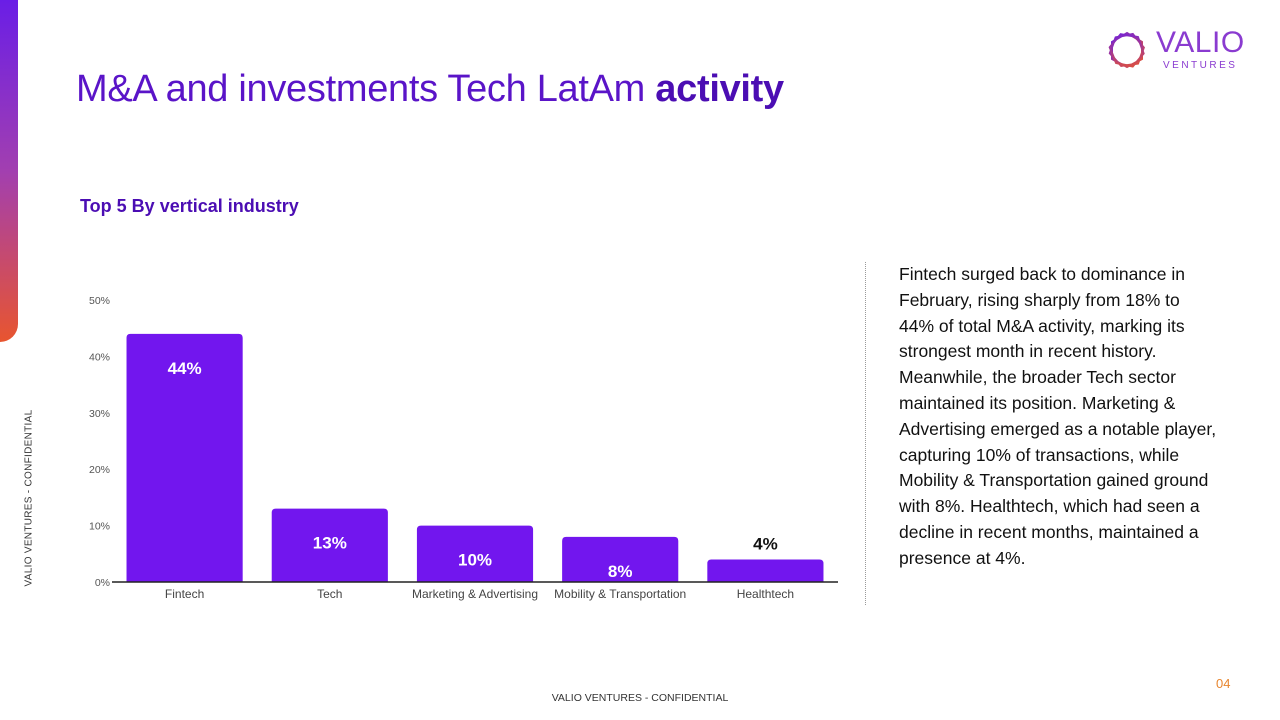  I want to click on data-label: 44%, so click(185, 368).